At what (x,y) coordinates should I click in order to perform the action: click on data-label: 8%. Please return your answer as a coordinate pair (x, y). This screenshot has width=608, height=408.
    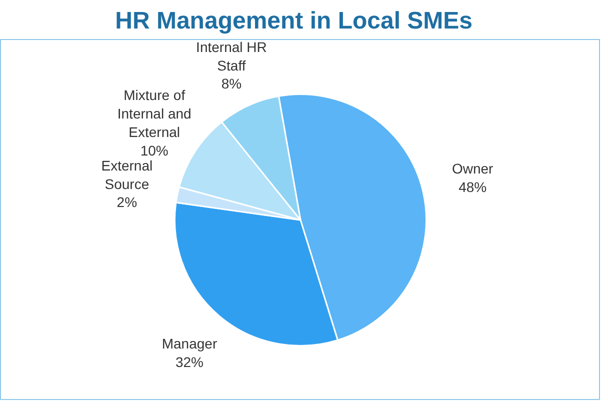
    Looking at the image, I should click on (231, 84).